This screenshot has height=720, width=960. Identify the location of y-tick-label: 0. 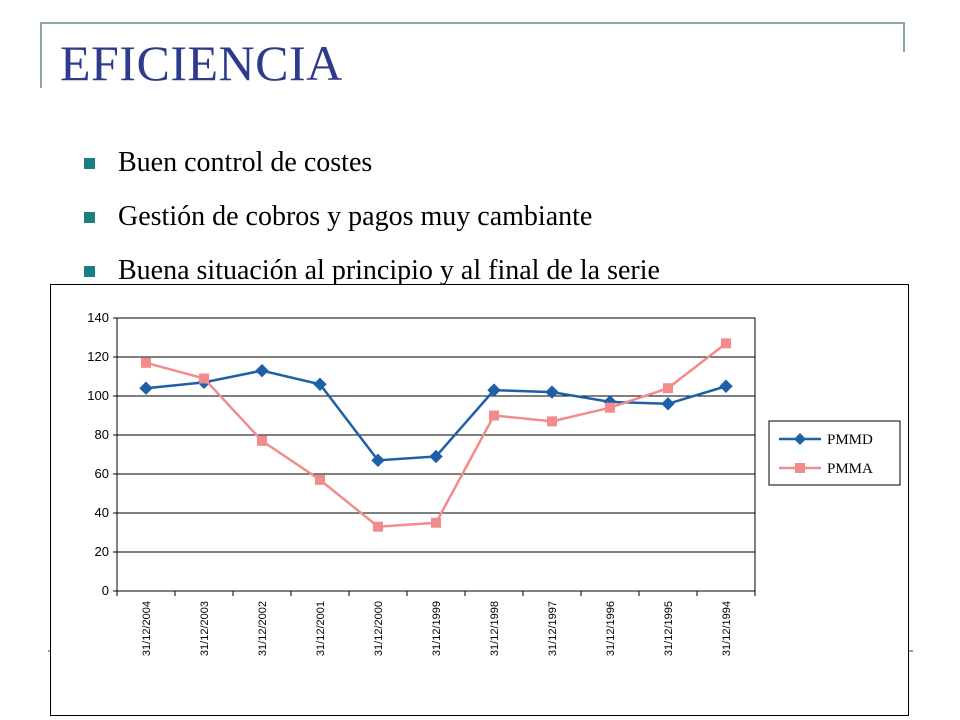
(105, 590).